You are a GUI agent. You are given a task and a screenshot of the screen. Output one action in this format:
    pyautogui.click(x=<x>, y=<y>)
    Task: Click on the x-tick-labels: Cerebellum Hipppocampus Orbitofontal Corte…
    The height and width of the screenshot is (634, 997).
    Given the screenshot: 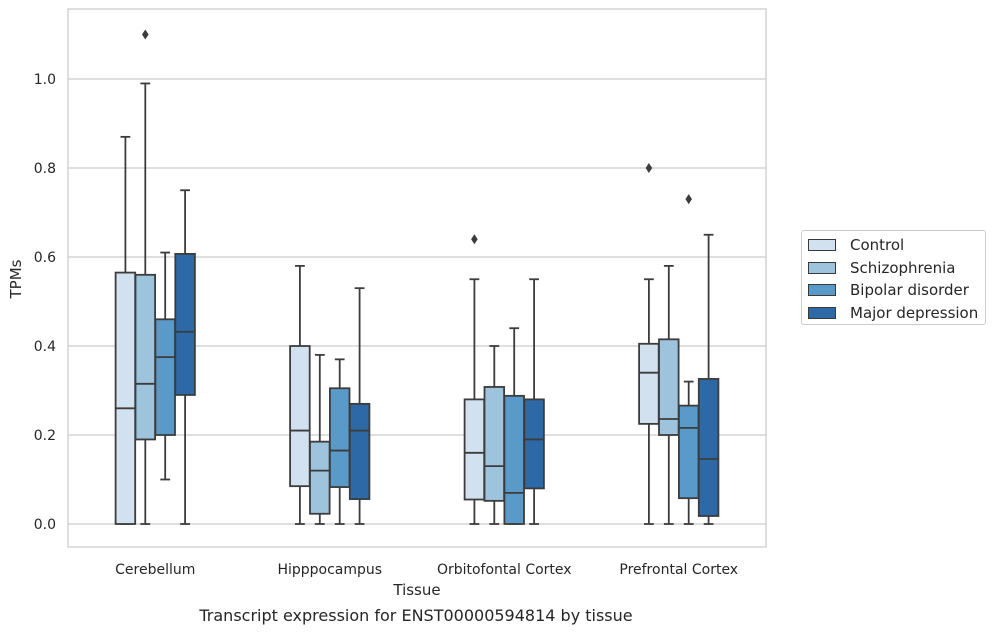 What is the action you would take?
    pyautogui.click(x=426, y=570)
    